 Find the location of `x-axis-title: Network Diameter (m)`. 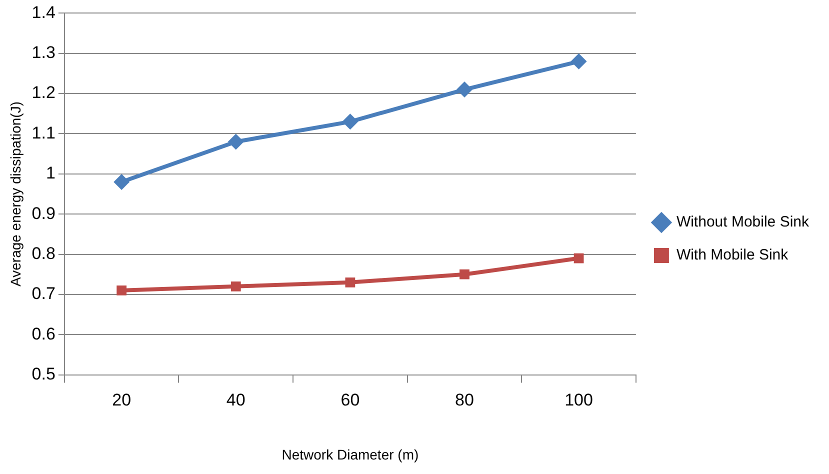

x-axis-title: Network Diameter (m) is located at coordinates (350, 454).